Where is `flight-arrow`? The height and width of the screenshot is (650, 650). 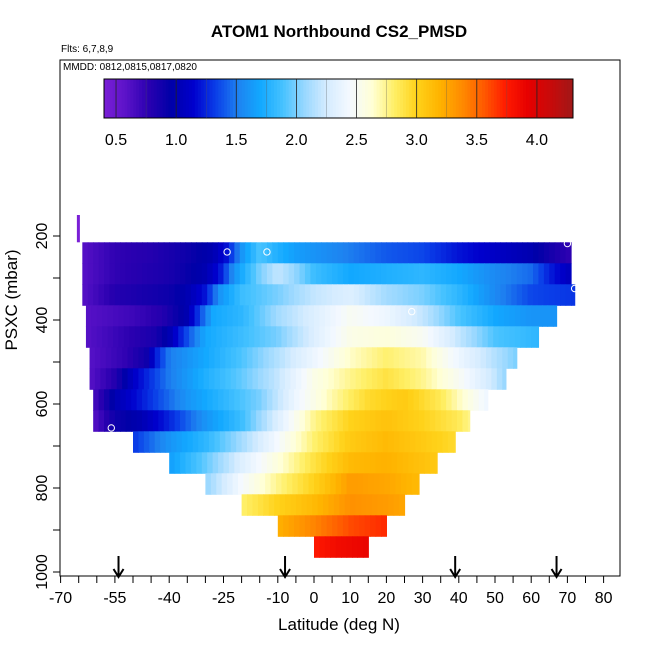
flight-arrow is located at coordinates (118, 567).